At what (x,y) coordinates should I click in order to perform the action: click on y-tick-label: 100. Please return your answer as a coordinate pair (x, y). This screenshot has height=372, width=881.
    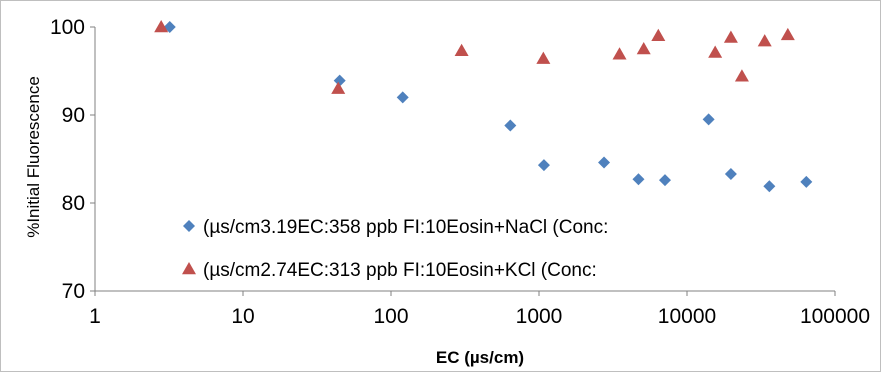
    Looking at the image, I should click on (67, 27).